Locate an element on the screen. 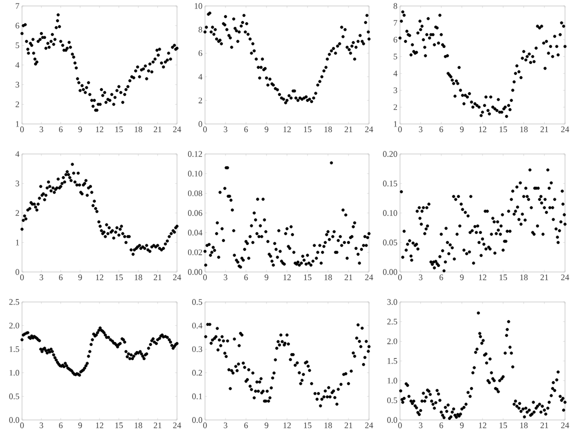 The height and width of the screenshot is (437, 570). y-tick-label: 0.08 is located at coordinates (195, 193).